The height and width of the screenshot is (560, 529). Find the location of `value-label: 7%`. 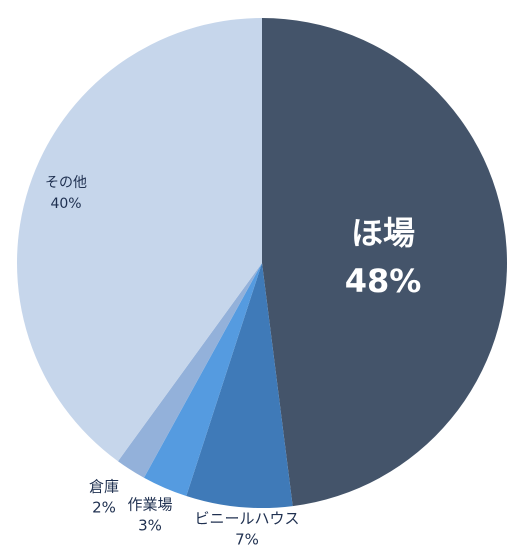

value-label: 7% is located at coordinates (247, 540).